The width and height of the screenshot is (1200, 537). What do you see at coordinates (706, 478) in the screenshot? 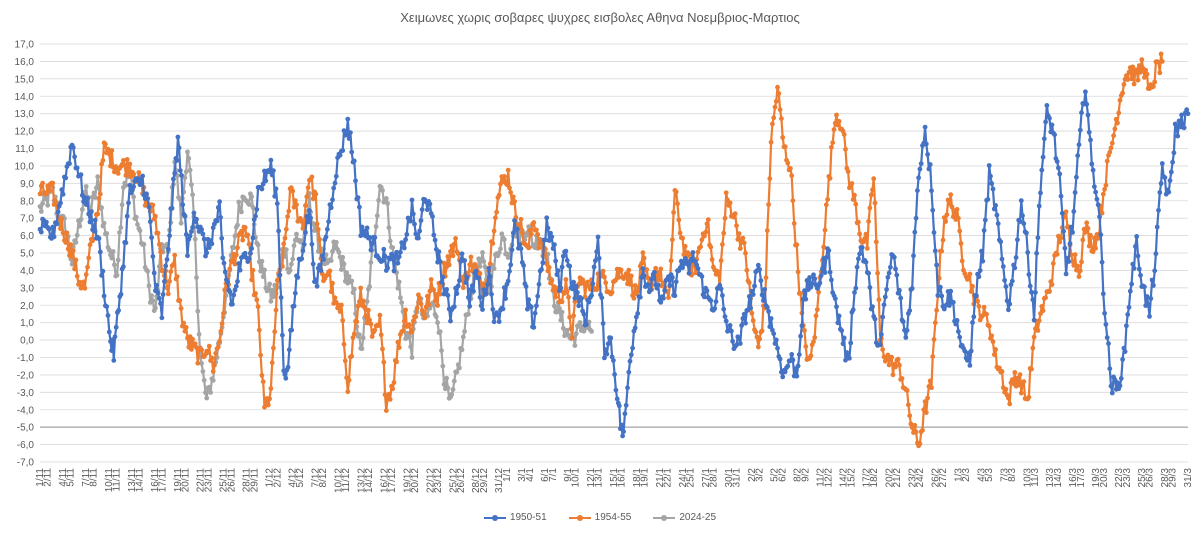
I see `x-tick-label: 27/1` at bounding box center [706, 478].